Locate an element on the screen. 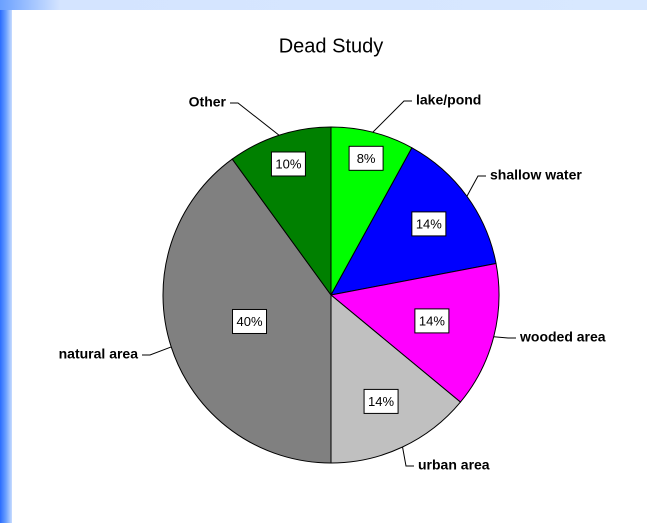 The height and width of the screenshot is (523, 647). pie-slice is located at coordinates (396, 378).